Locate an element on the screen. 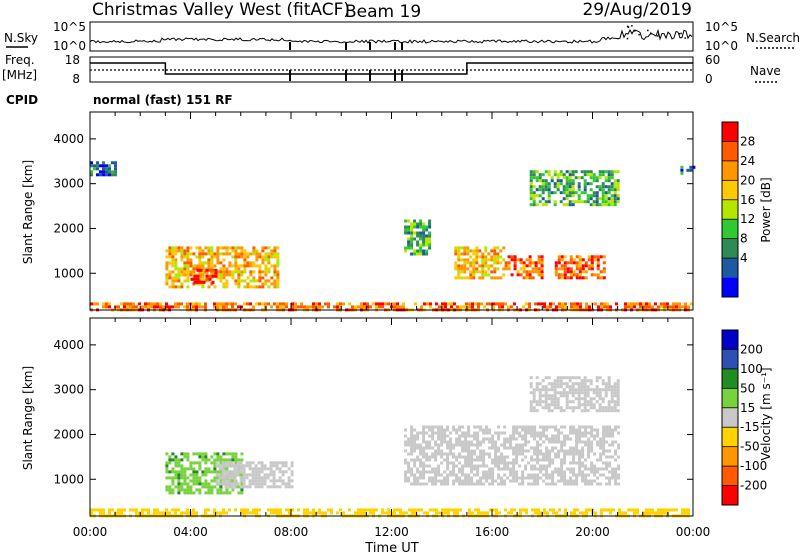 The image size is (800, 554). cpid-value: normal (fast) 151 RF is located at coordinates (163, 100).